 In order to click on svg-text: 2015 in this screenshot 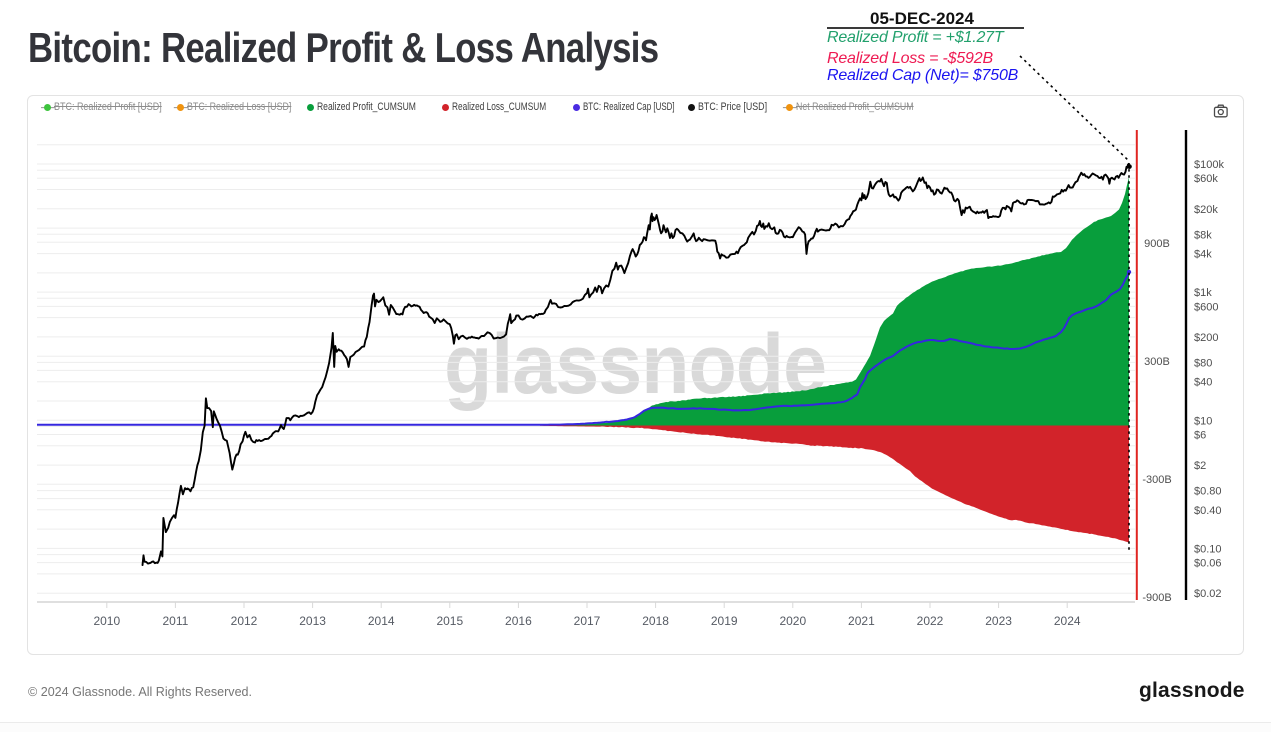, I will do `click(449, 621)`.